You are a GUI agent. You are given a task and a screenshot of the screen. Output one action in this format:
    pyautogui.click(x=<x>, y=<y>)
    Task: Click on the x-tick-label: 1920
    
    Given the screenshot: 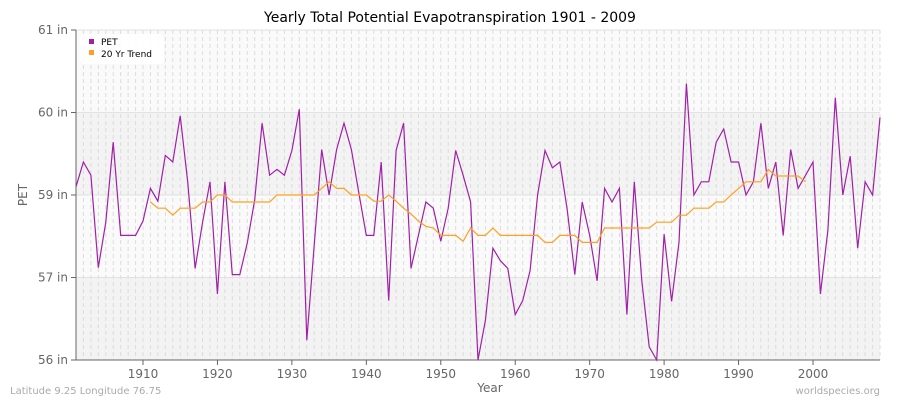 What is the action you would take?
    pyautogui.click(x=217, y=374)
    